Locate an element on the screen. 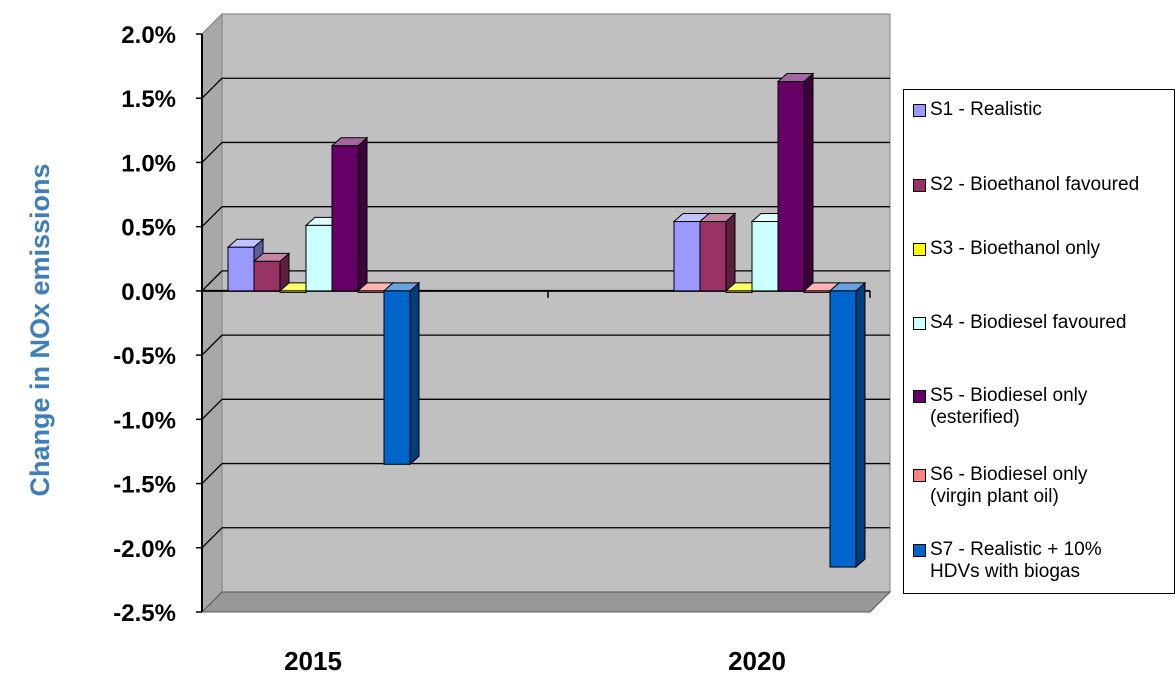 This screenshot has height=677, width=1175. y-tick-label: 0.0% is located at coordinates (148, 292).